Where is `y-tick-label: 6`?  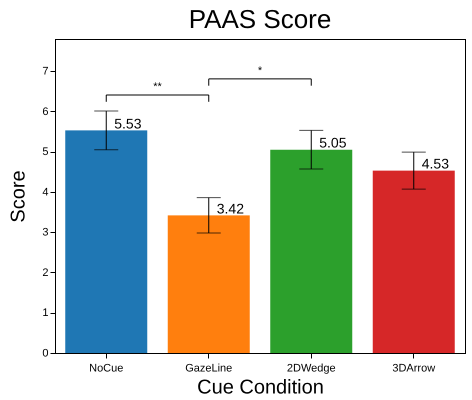
y-tick-label: 6 is located at coordinates (45, 112).